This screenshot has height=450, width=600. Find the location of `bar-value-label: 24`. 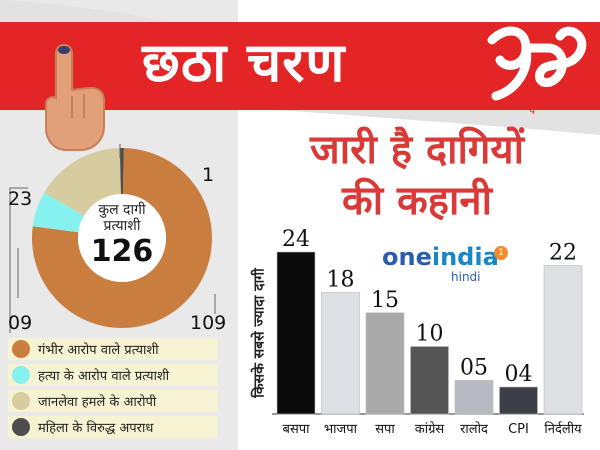

bar-value-label: 24 is located at coordinates (296, 239).